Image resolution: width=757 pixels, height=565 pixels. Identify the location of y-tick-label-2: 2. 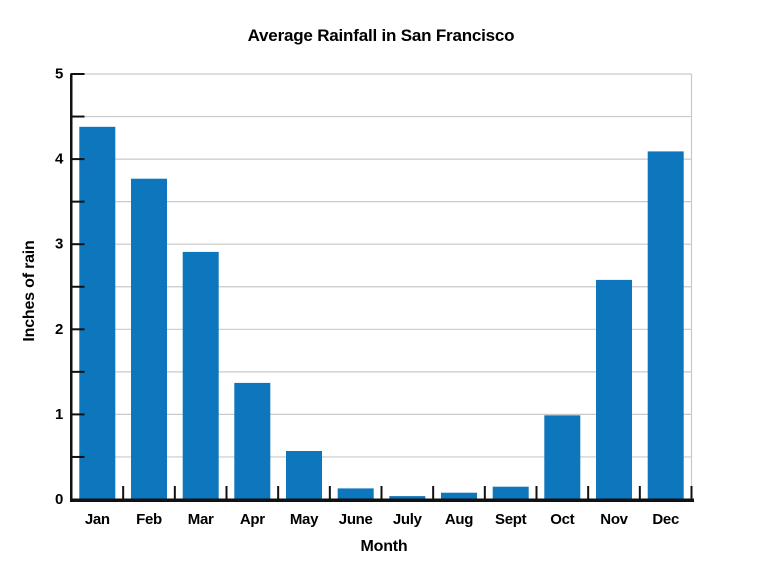
(59, 329).